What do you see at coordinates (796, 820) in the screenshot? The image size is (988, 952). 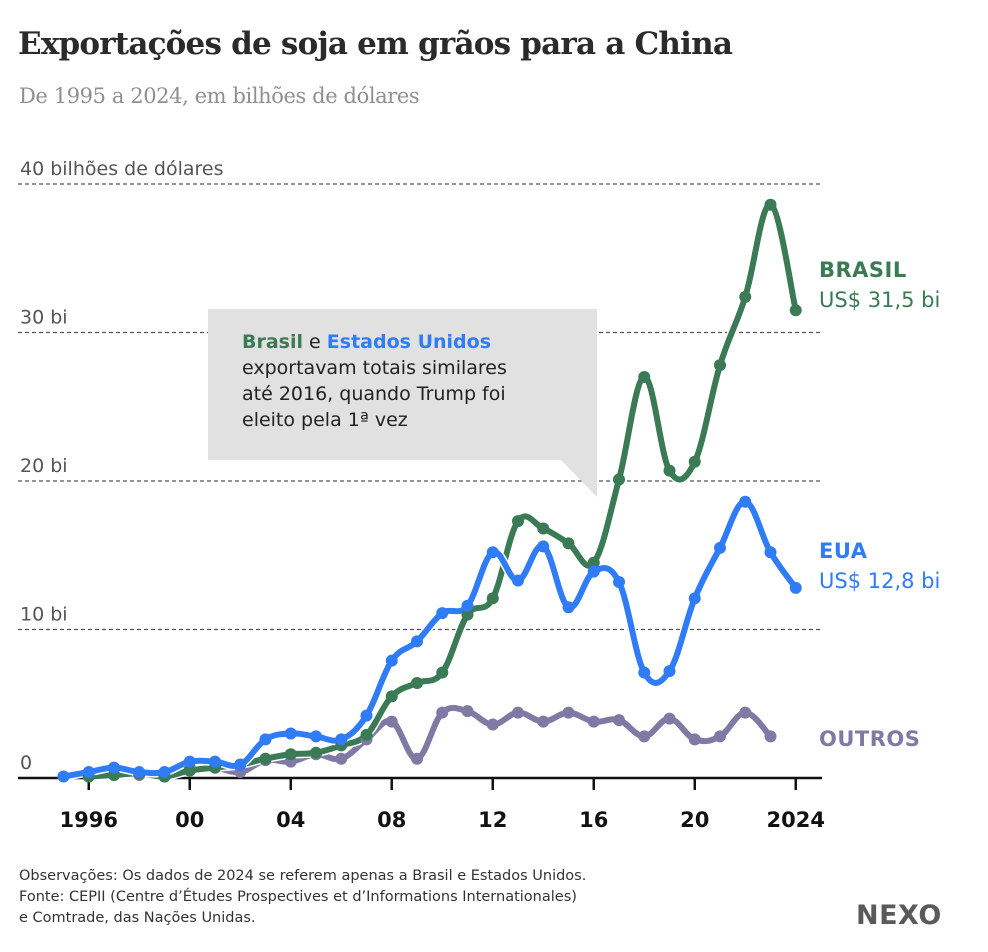 I see `x-tick-label: 2024` at bounding box center [796, 820].